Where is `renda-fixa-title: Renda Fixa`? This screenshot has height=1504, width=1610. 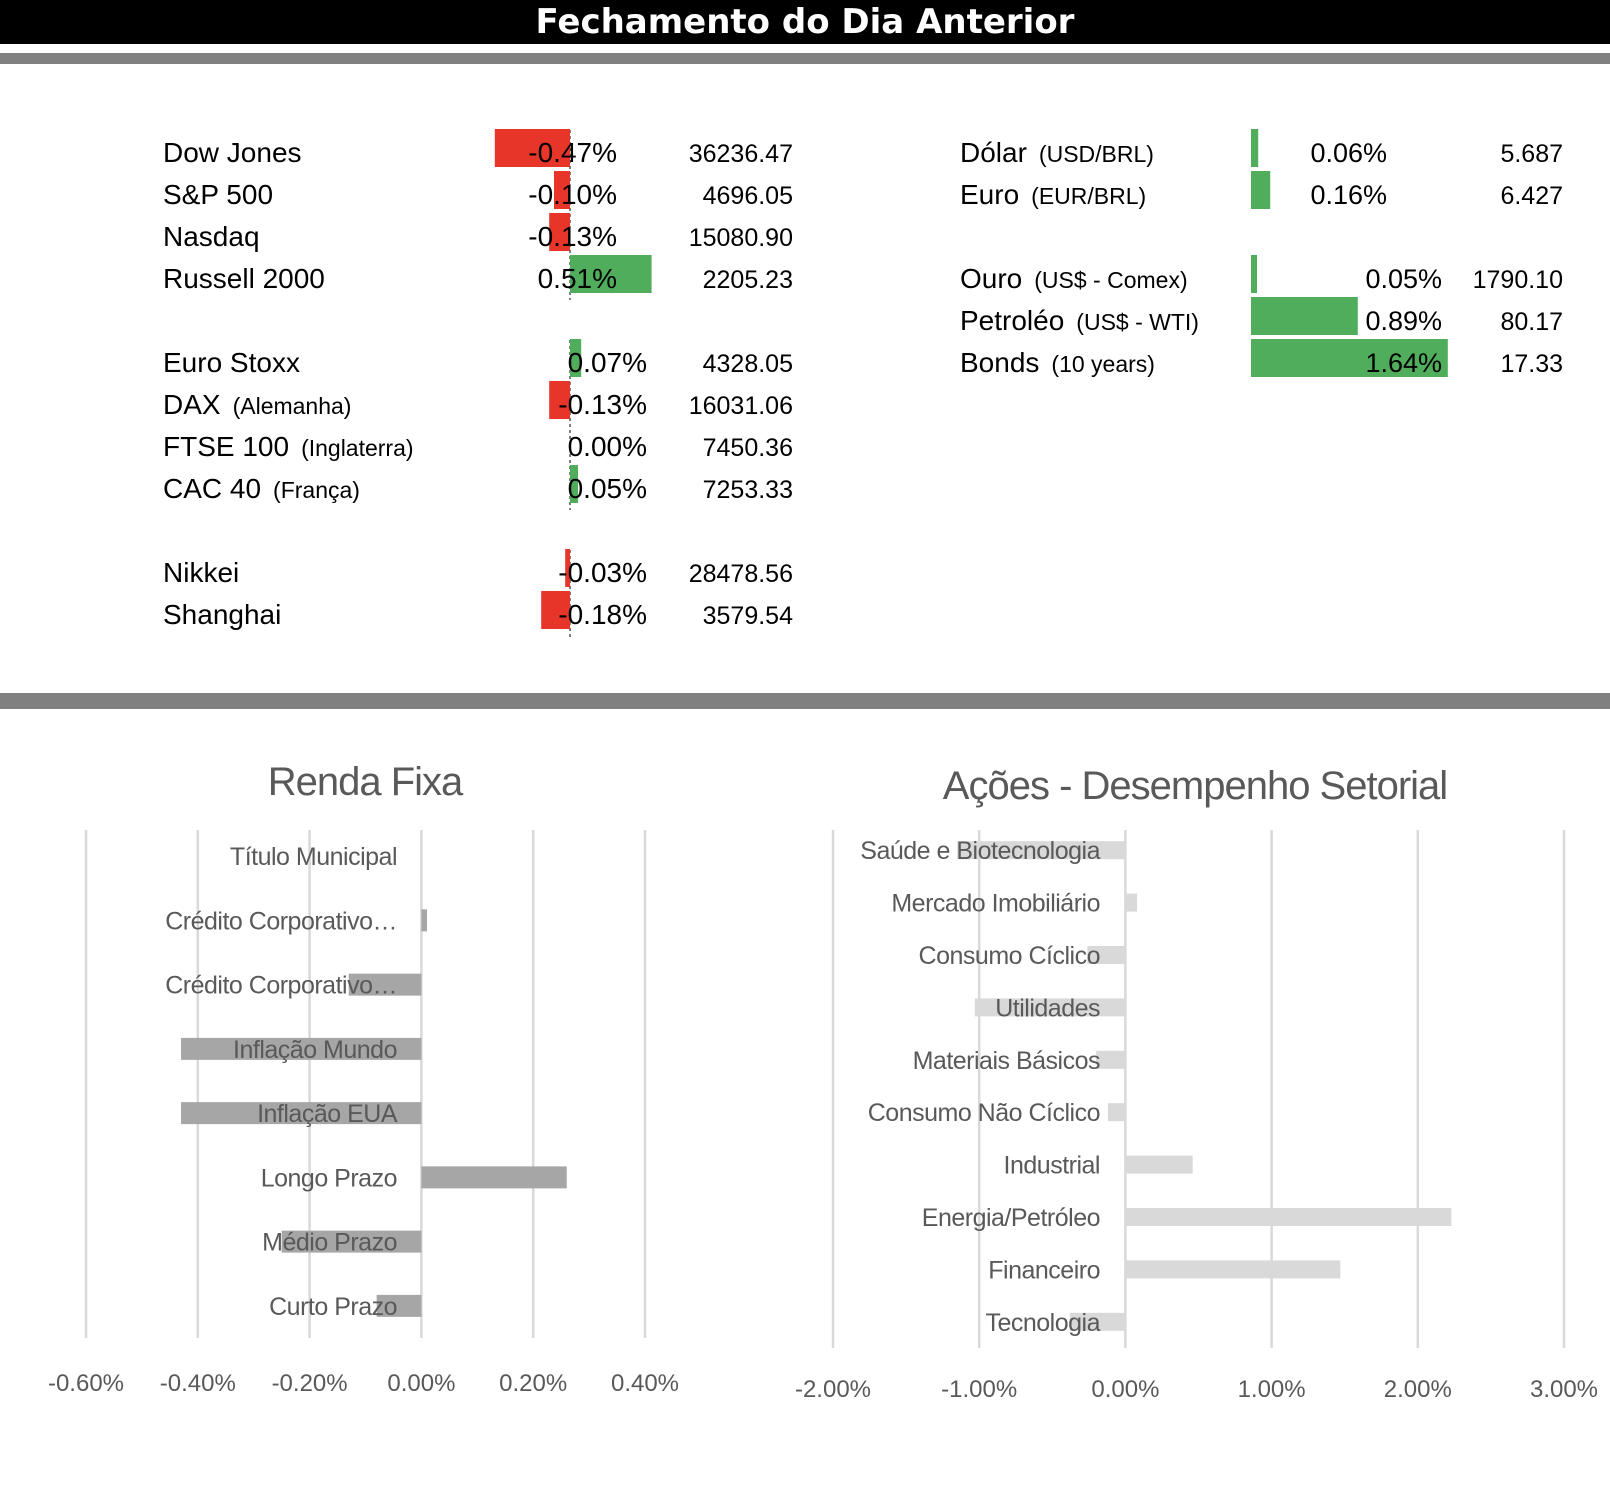 renda-fixa-title: Renda Fixa is located at coordinates (365, 782).